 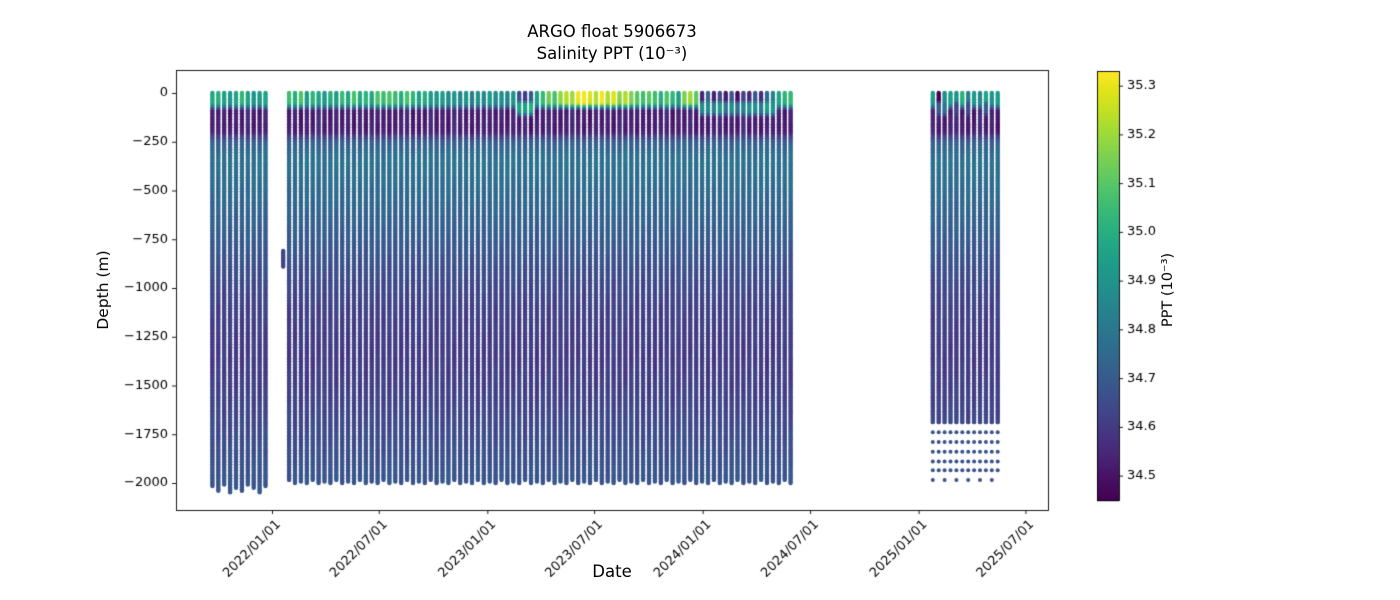 What do you see at coordinates (612, 53) in the screenshot?
I see `chart-subtitle: Salinity PPT (10⁻³)` at bounding box center [612, 53].